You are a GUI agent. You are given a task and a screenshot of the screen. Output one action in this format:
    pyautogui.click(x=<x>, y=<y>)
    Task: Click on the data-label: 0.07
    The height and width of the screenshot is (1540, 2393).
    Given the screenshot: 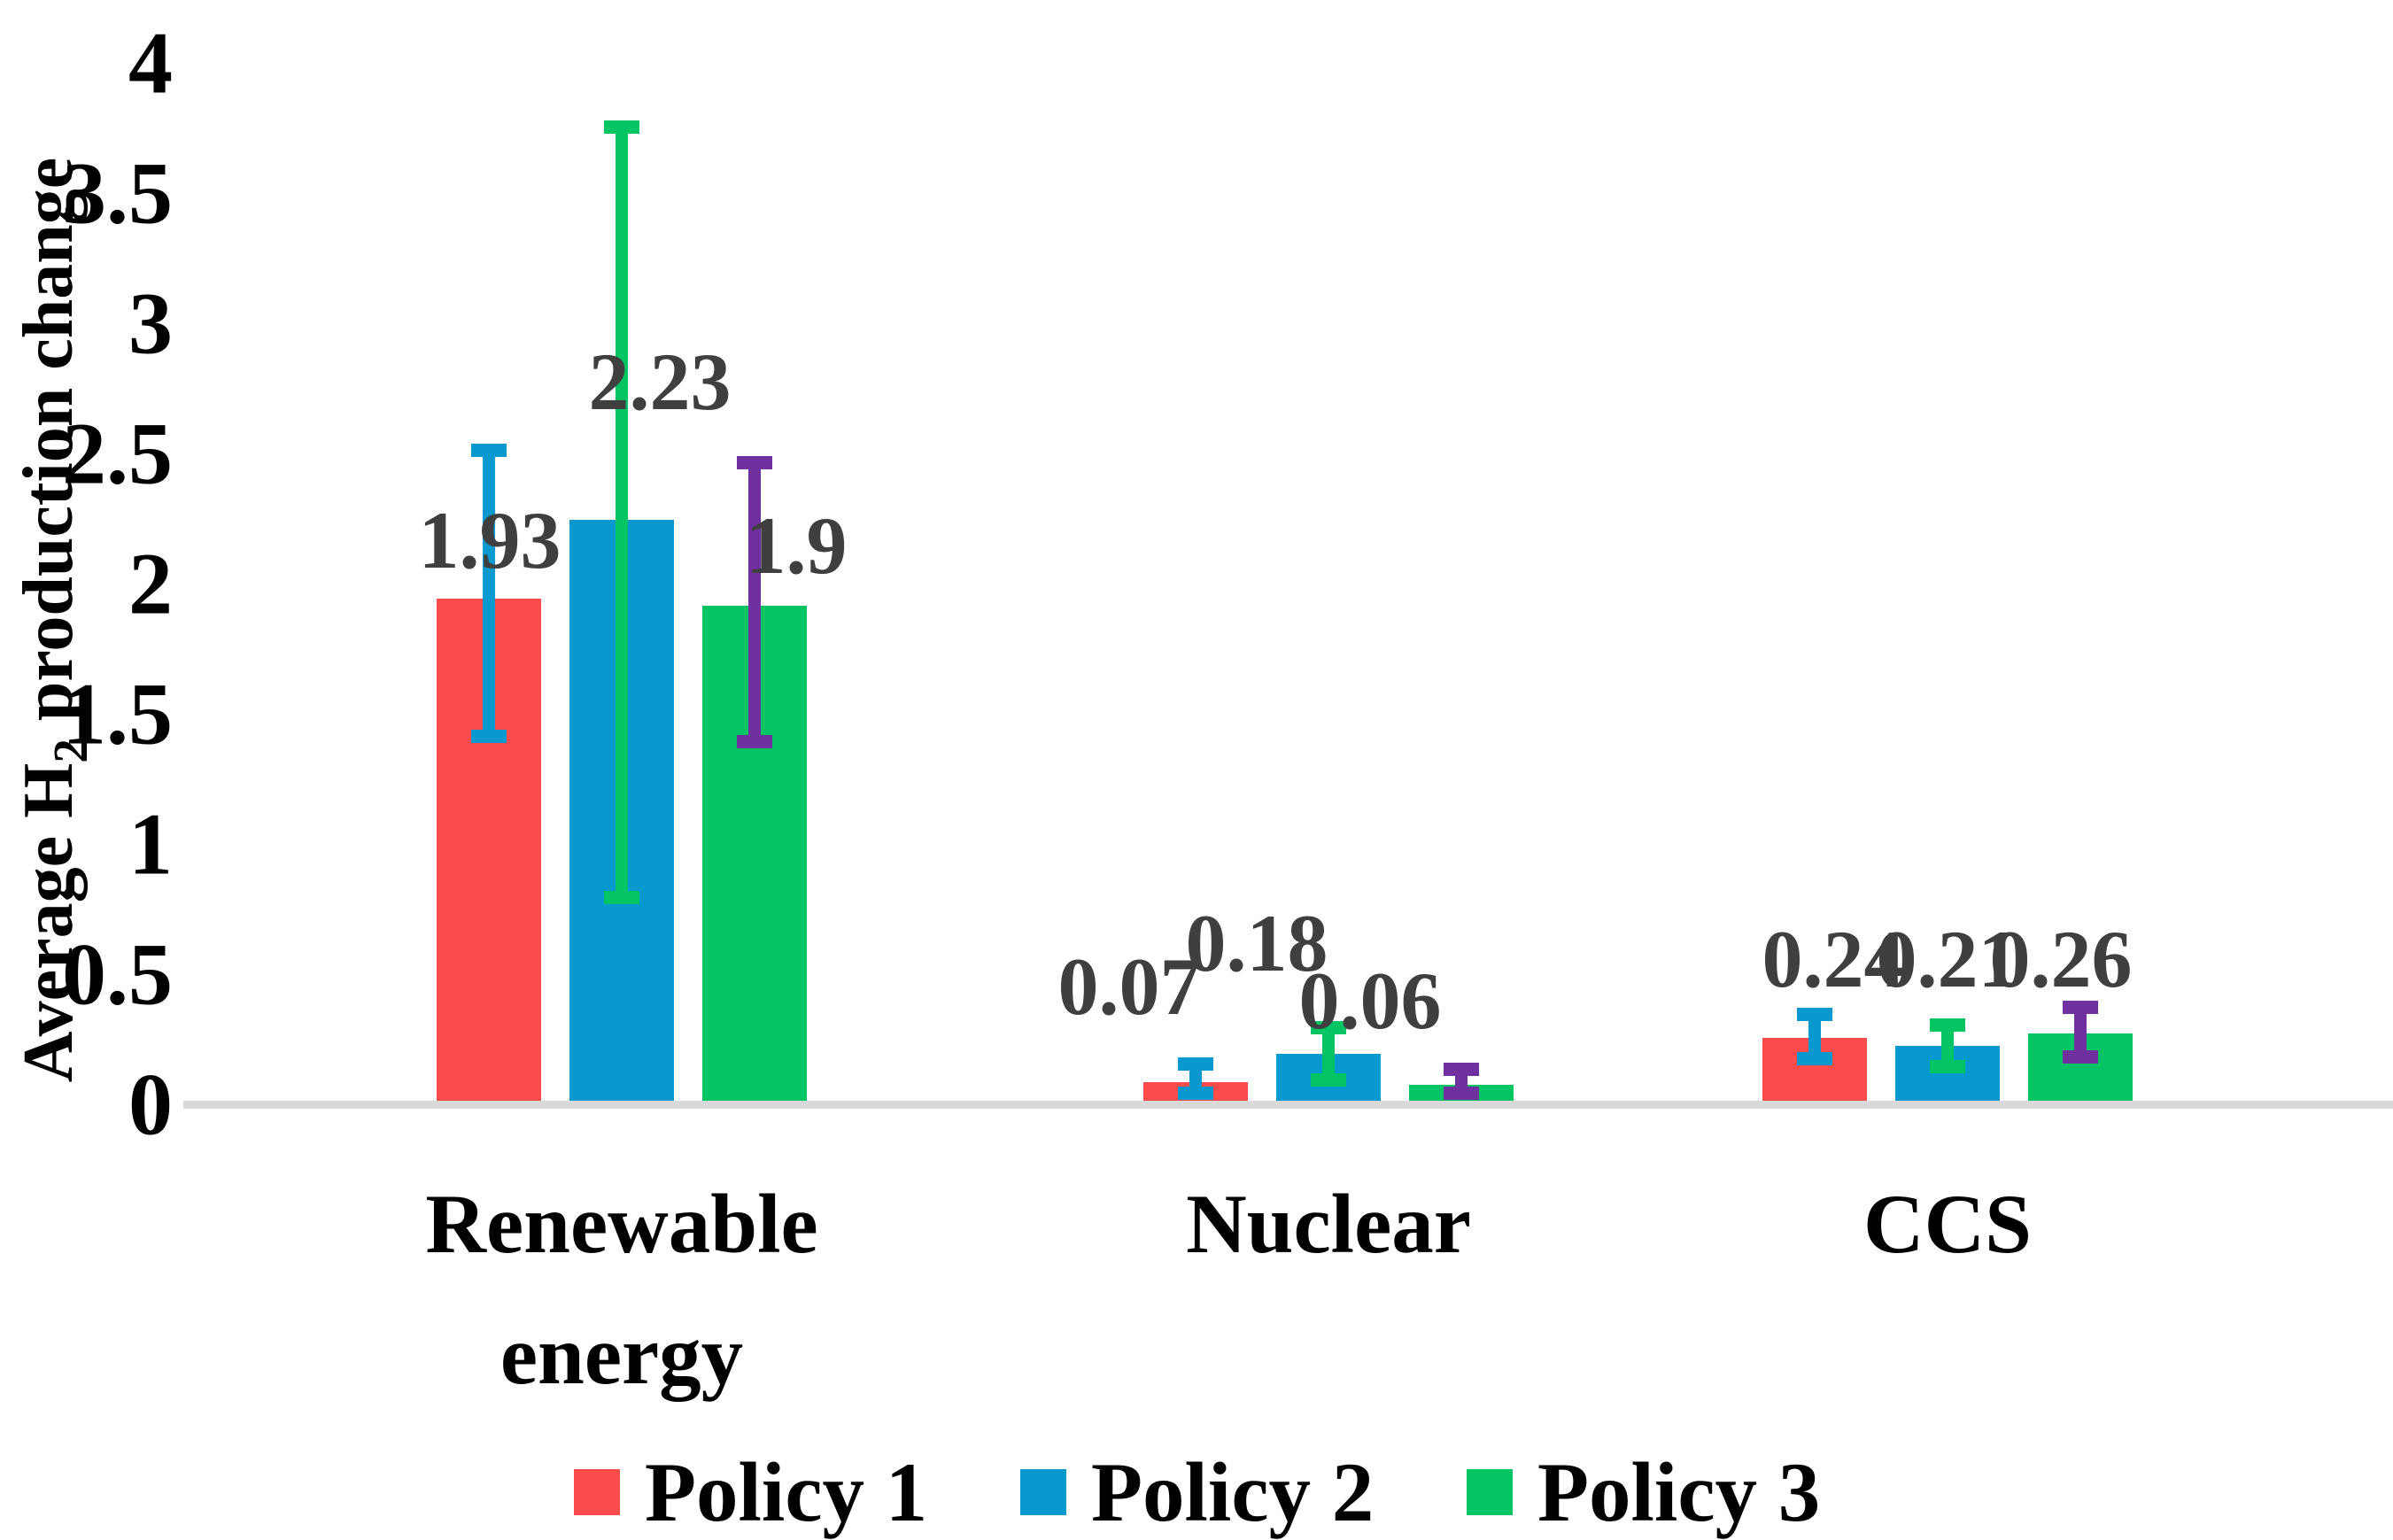 What is the action you would take?
    pyautogui.click(x=1129, y=986)
    